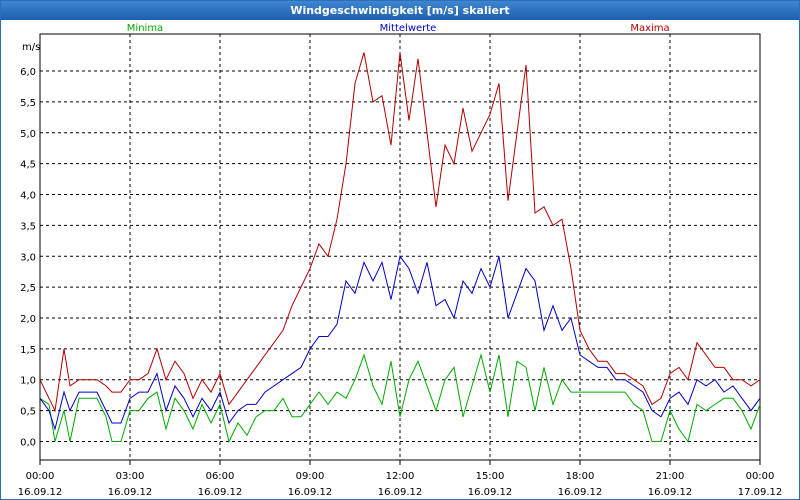  Describe the element at coordinates (649, 28) in the screenshot. I see `legend-item-maxima: Maxima` at that location.